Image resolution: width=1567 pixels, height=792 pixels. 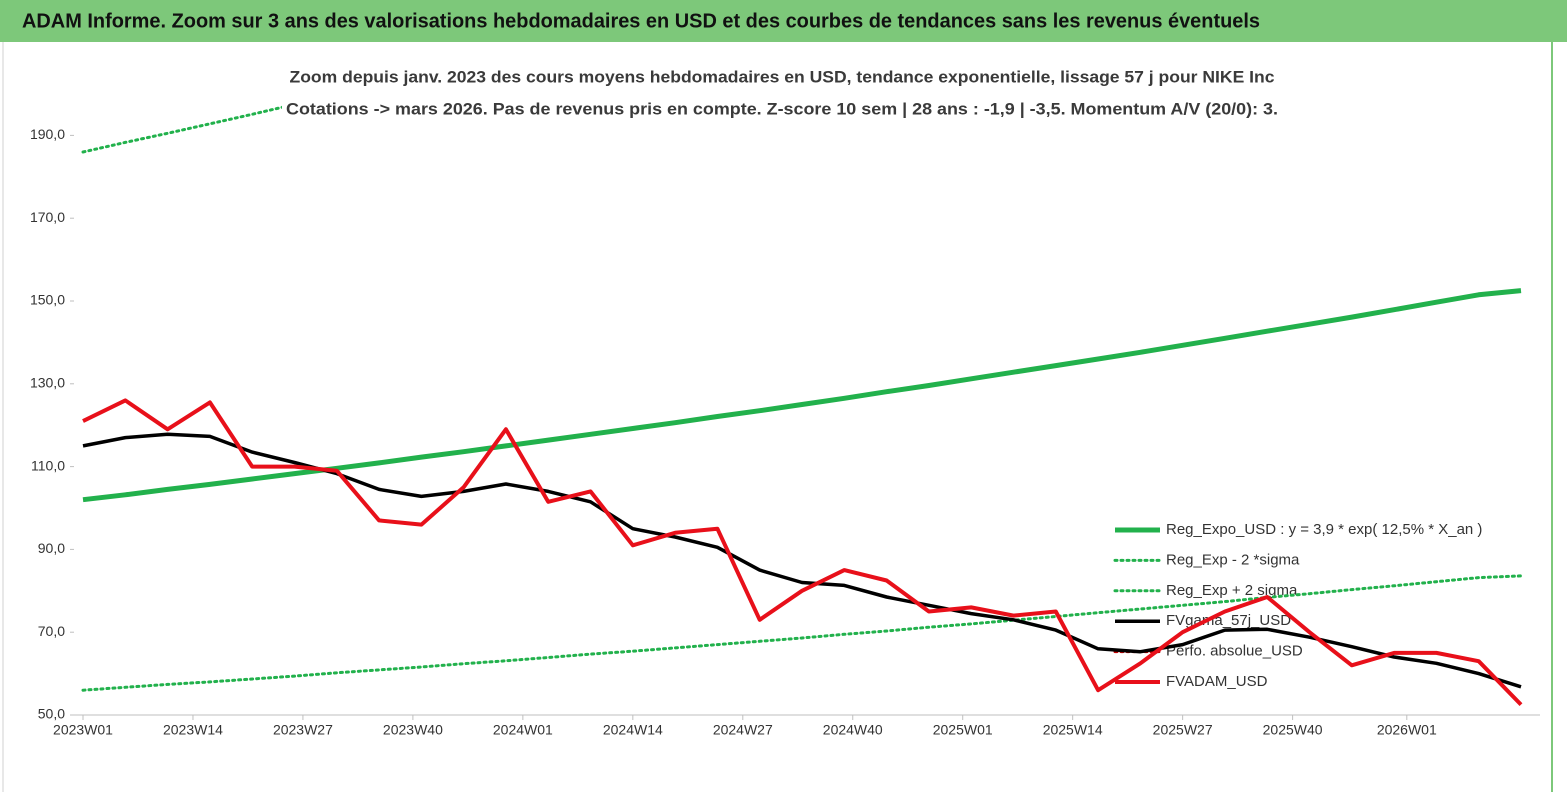 What do you see at coordinates (802, 633) in the screenshot?
I see `series-line` at bounding box center [802, 633].